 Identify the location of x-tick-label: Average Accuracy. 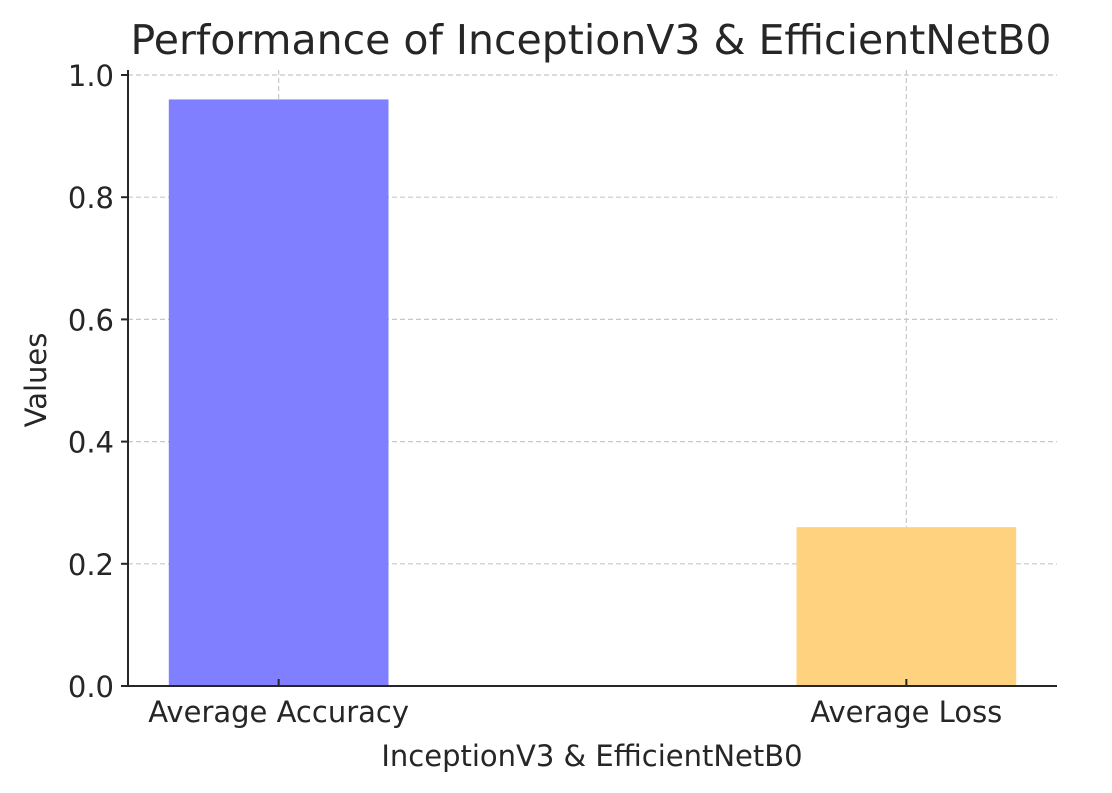
(278, 712).